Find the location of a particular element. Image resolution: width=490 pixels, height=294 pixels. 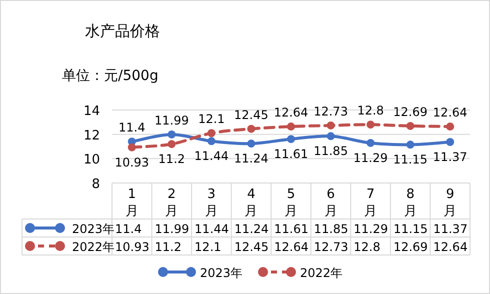

x-tick-label: 6月 is located at coordinates (331, 203).